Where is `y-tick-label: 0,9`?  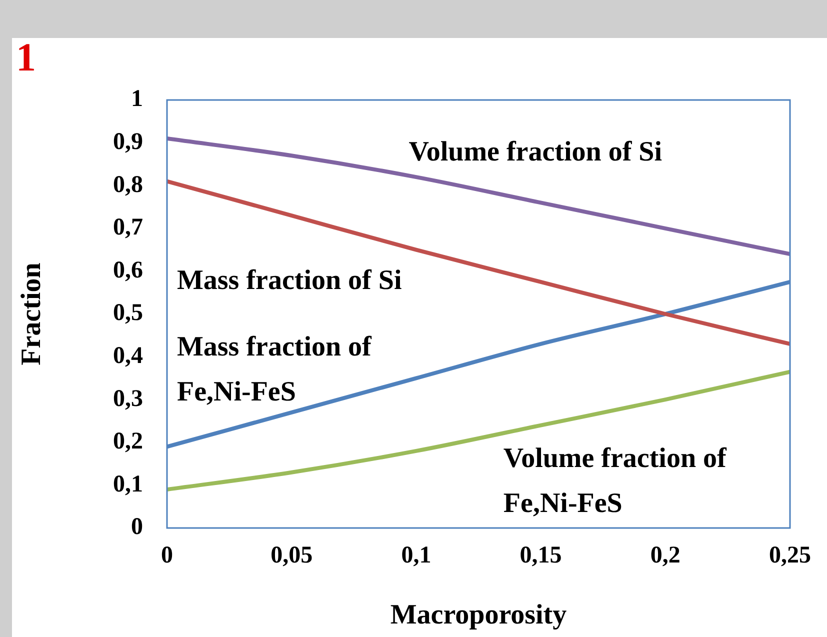 y-tick-label: 0,9 is located at coordinates (128, 142).